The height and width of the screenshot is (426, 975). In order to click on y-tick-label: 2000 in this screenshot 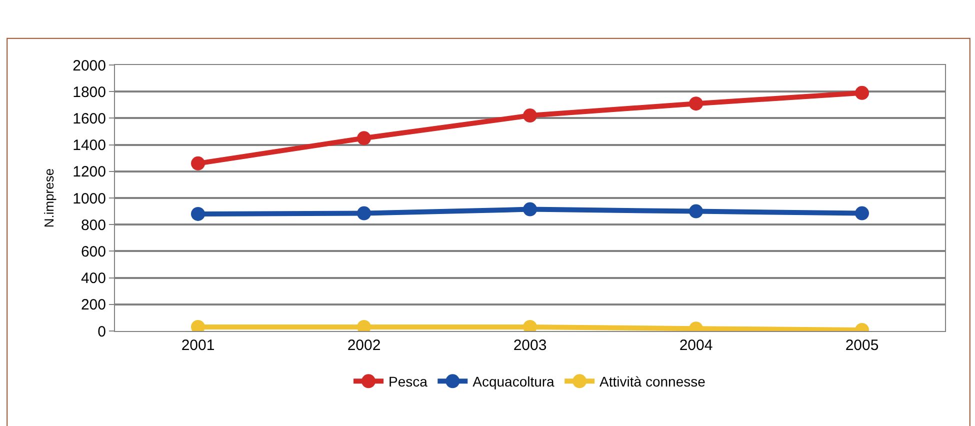, I will do `click(89, 65)`.